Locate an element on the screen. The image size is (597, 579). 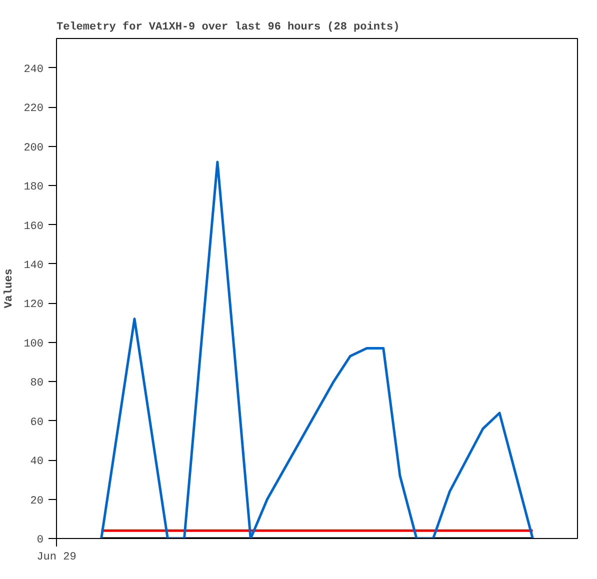
y-tick-label: 220 is located at coordinates (34, 109).